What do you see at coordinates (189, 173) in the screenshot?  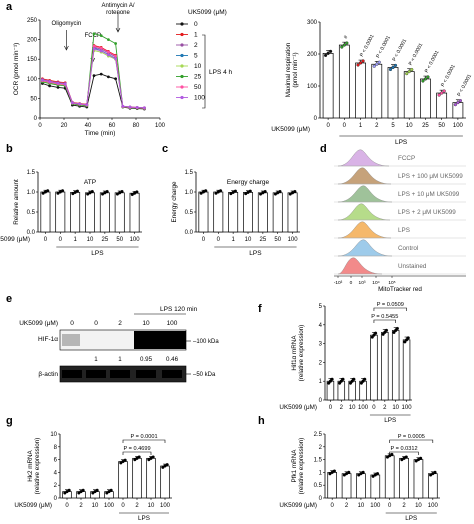 I see `y-tick-label: 1.5` at bounding box center [189, 173].